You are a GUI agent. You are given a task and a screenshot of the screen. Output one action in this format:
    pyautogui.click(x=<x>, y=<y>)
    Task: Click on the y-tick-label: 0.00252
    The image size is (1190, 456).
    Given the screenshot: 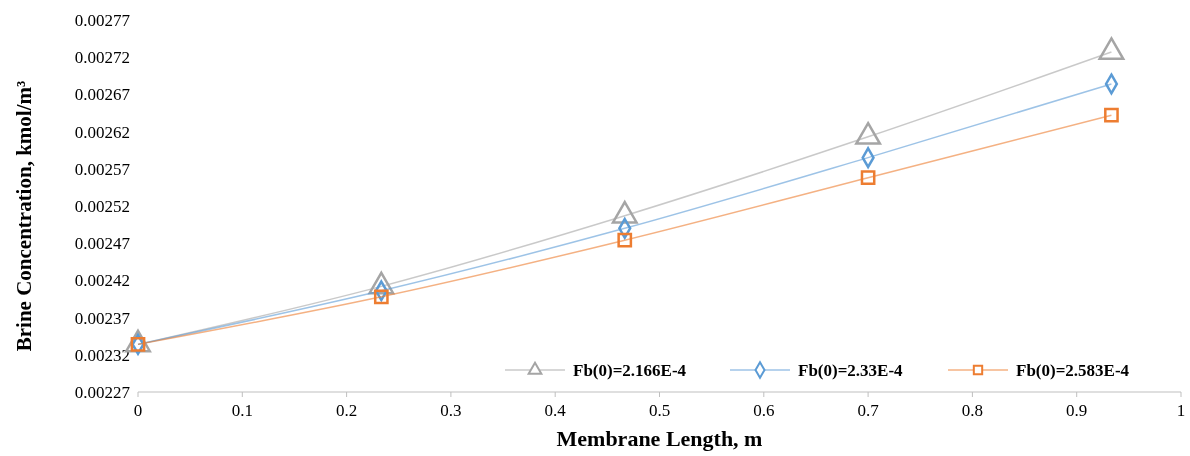 What is the action you would take?
    pyautogui.click(x=102, y=206)
    